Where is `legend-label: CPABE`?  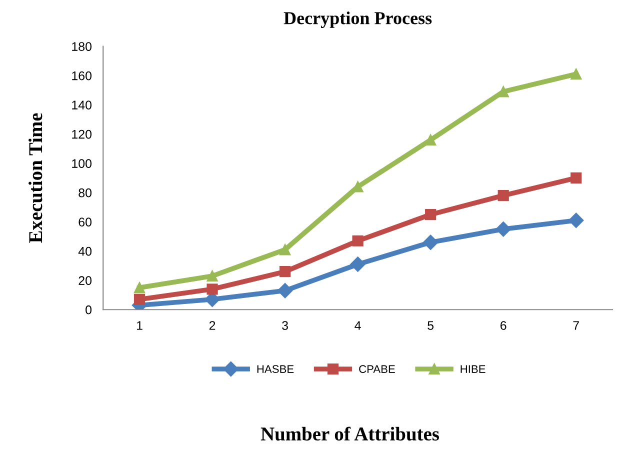
legend-label: CPABE is located at coordinates (377, 369).